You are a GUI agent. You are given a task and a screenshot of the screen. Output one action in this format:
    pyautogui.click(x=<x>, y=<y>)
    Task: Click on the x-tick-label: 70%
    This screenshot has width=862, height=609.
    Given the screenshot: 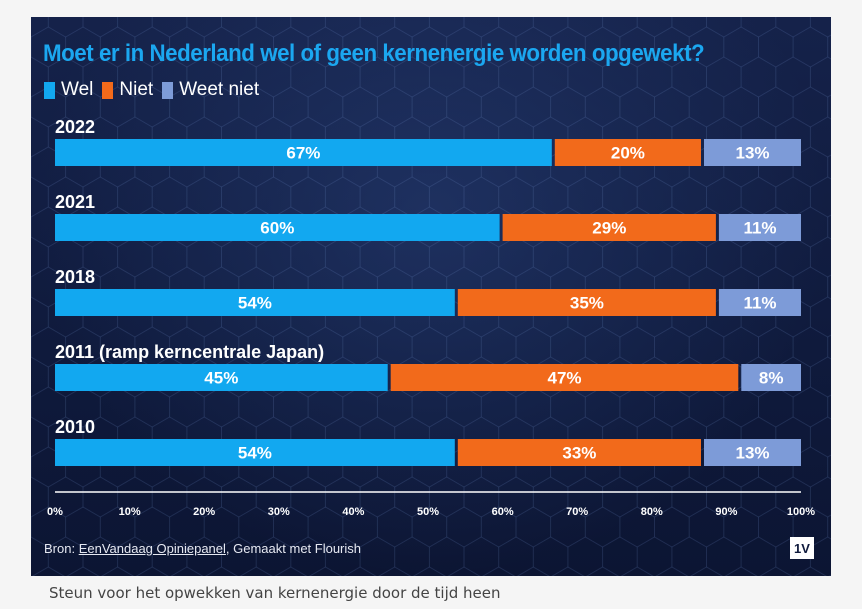 What is the action you would take?
    pyautogui.click(x=577, y=512)
    